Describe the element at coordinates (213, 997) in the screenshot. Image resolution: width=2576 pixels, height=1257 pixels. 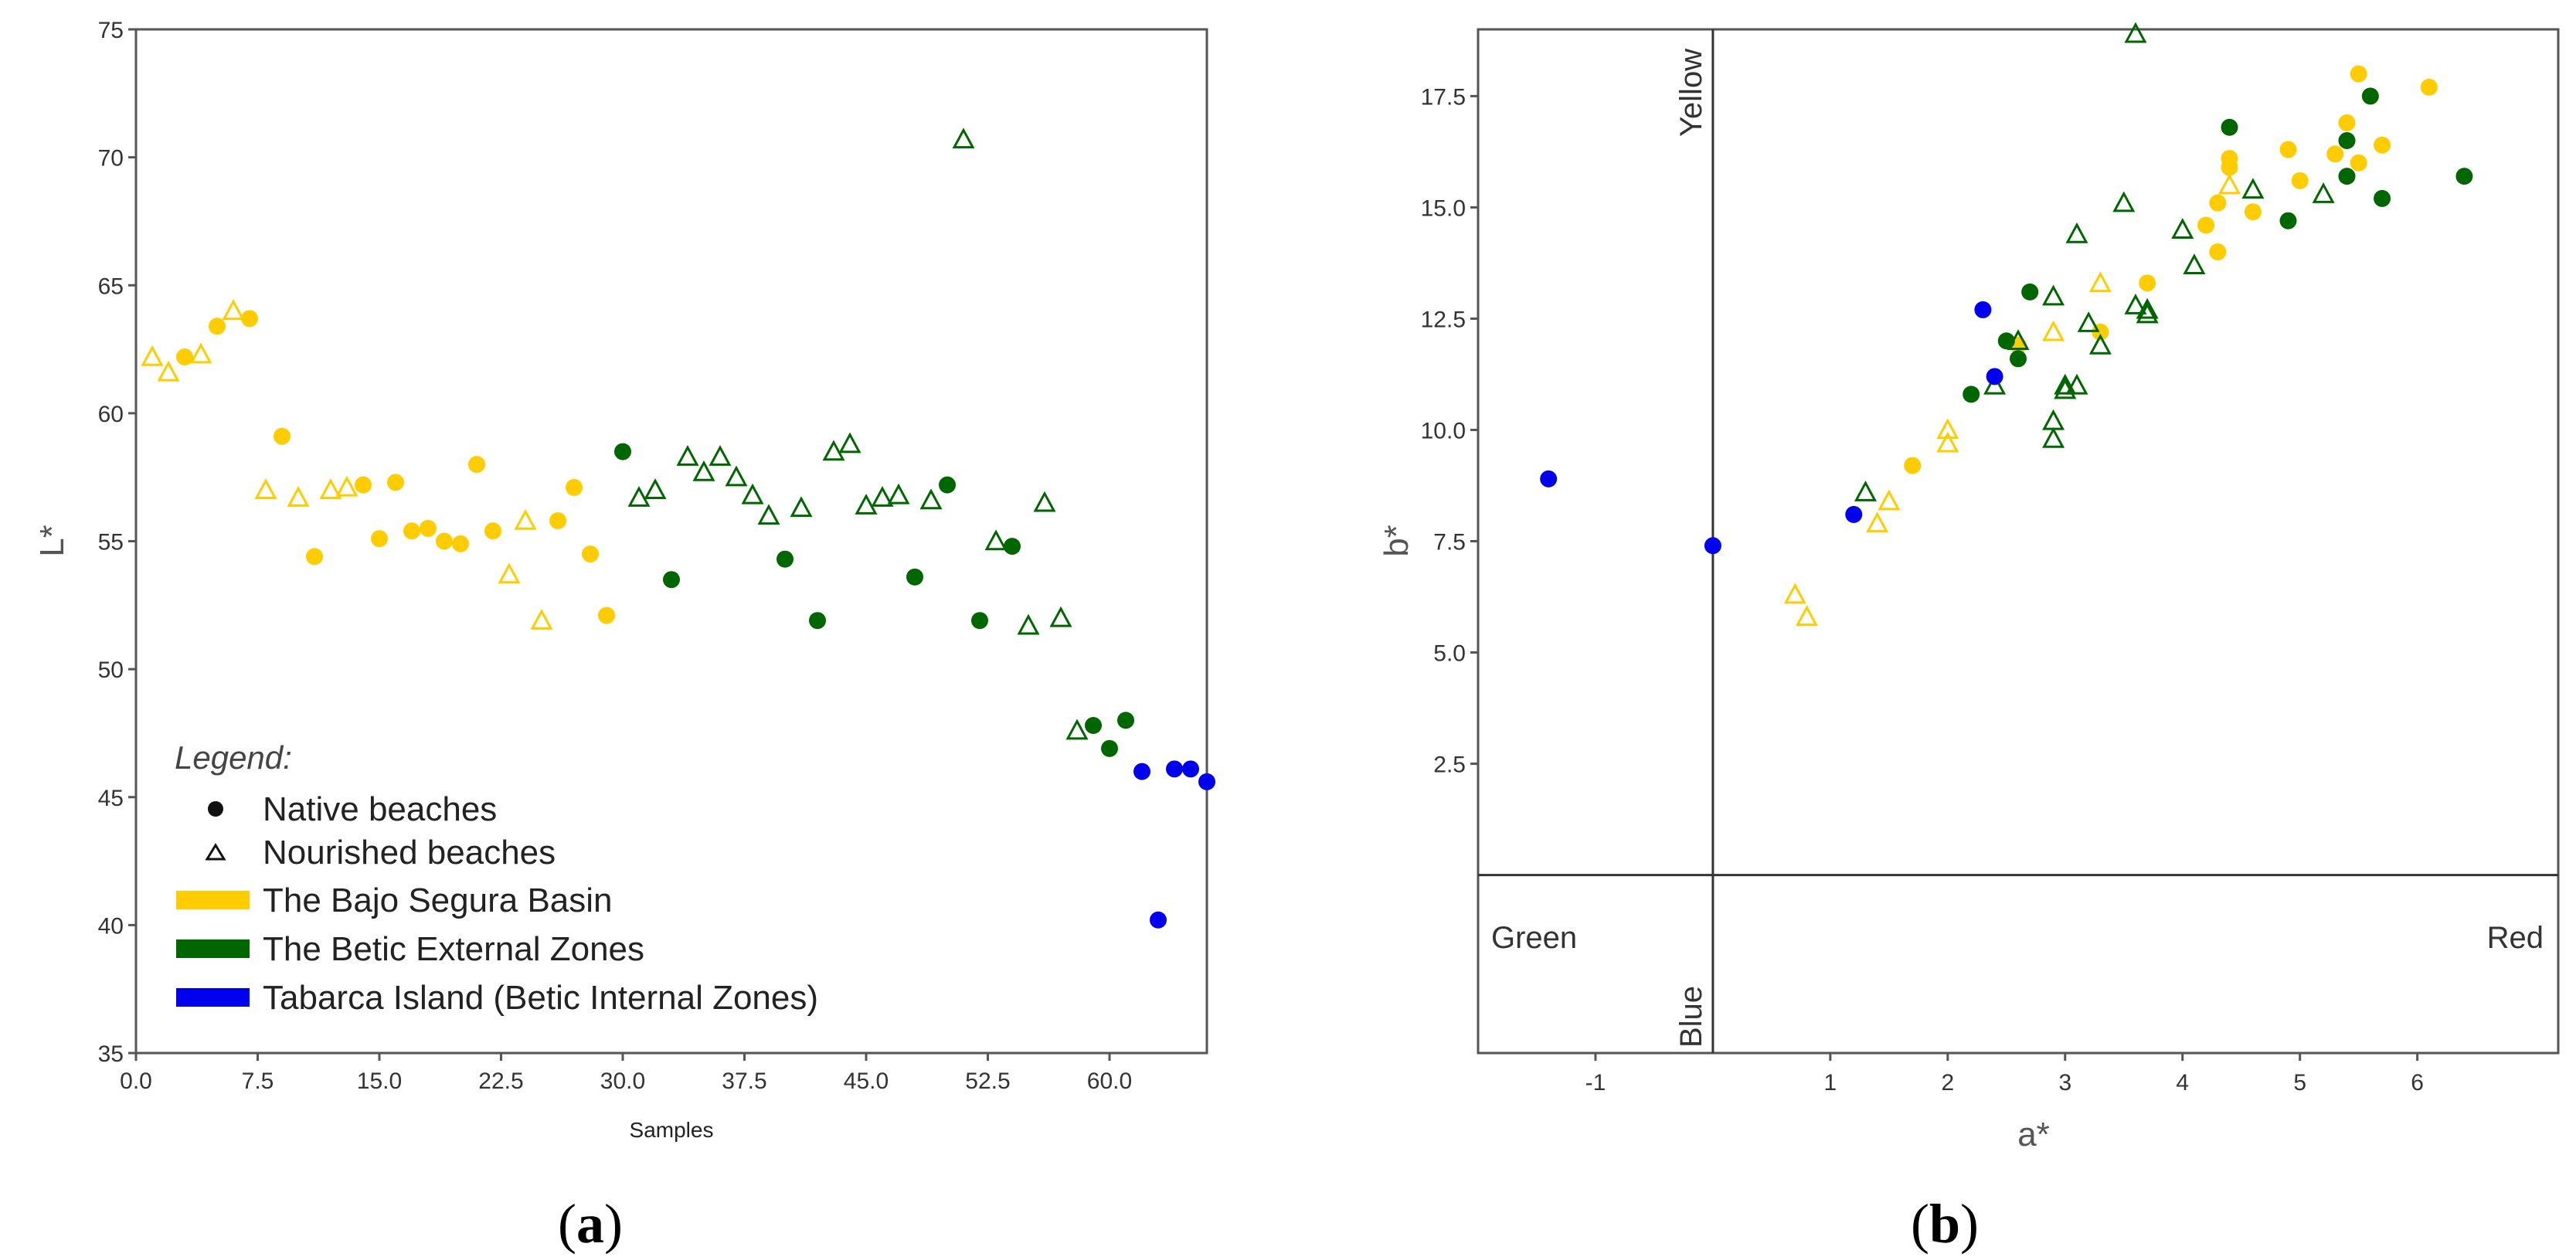
I see `legend-swatch-tabarca` at that location.